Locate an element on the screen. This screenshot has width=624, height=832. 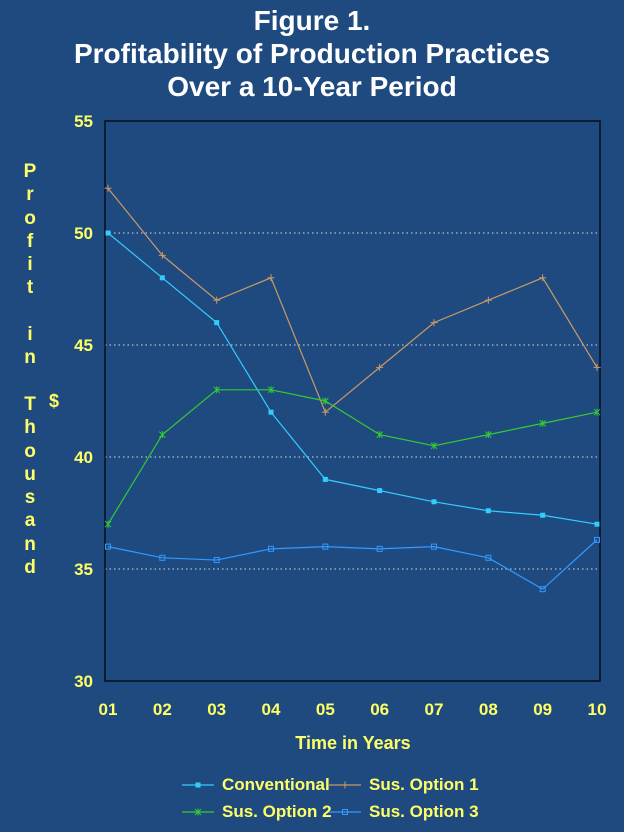
x-tick-label: 07 is located at coordinates (434, 709).